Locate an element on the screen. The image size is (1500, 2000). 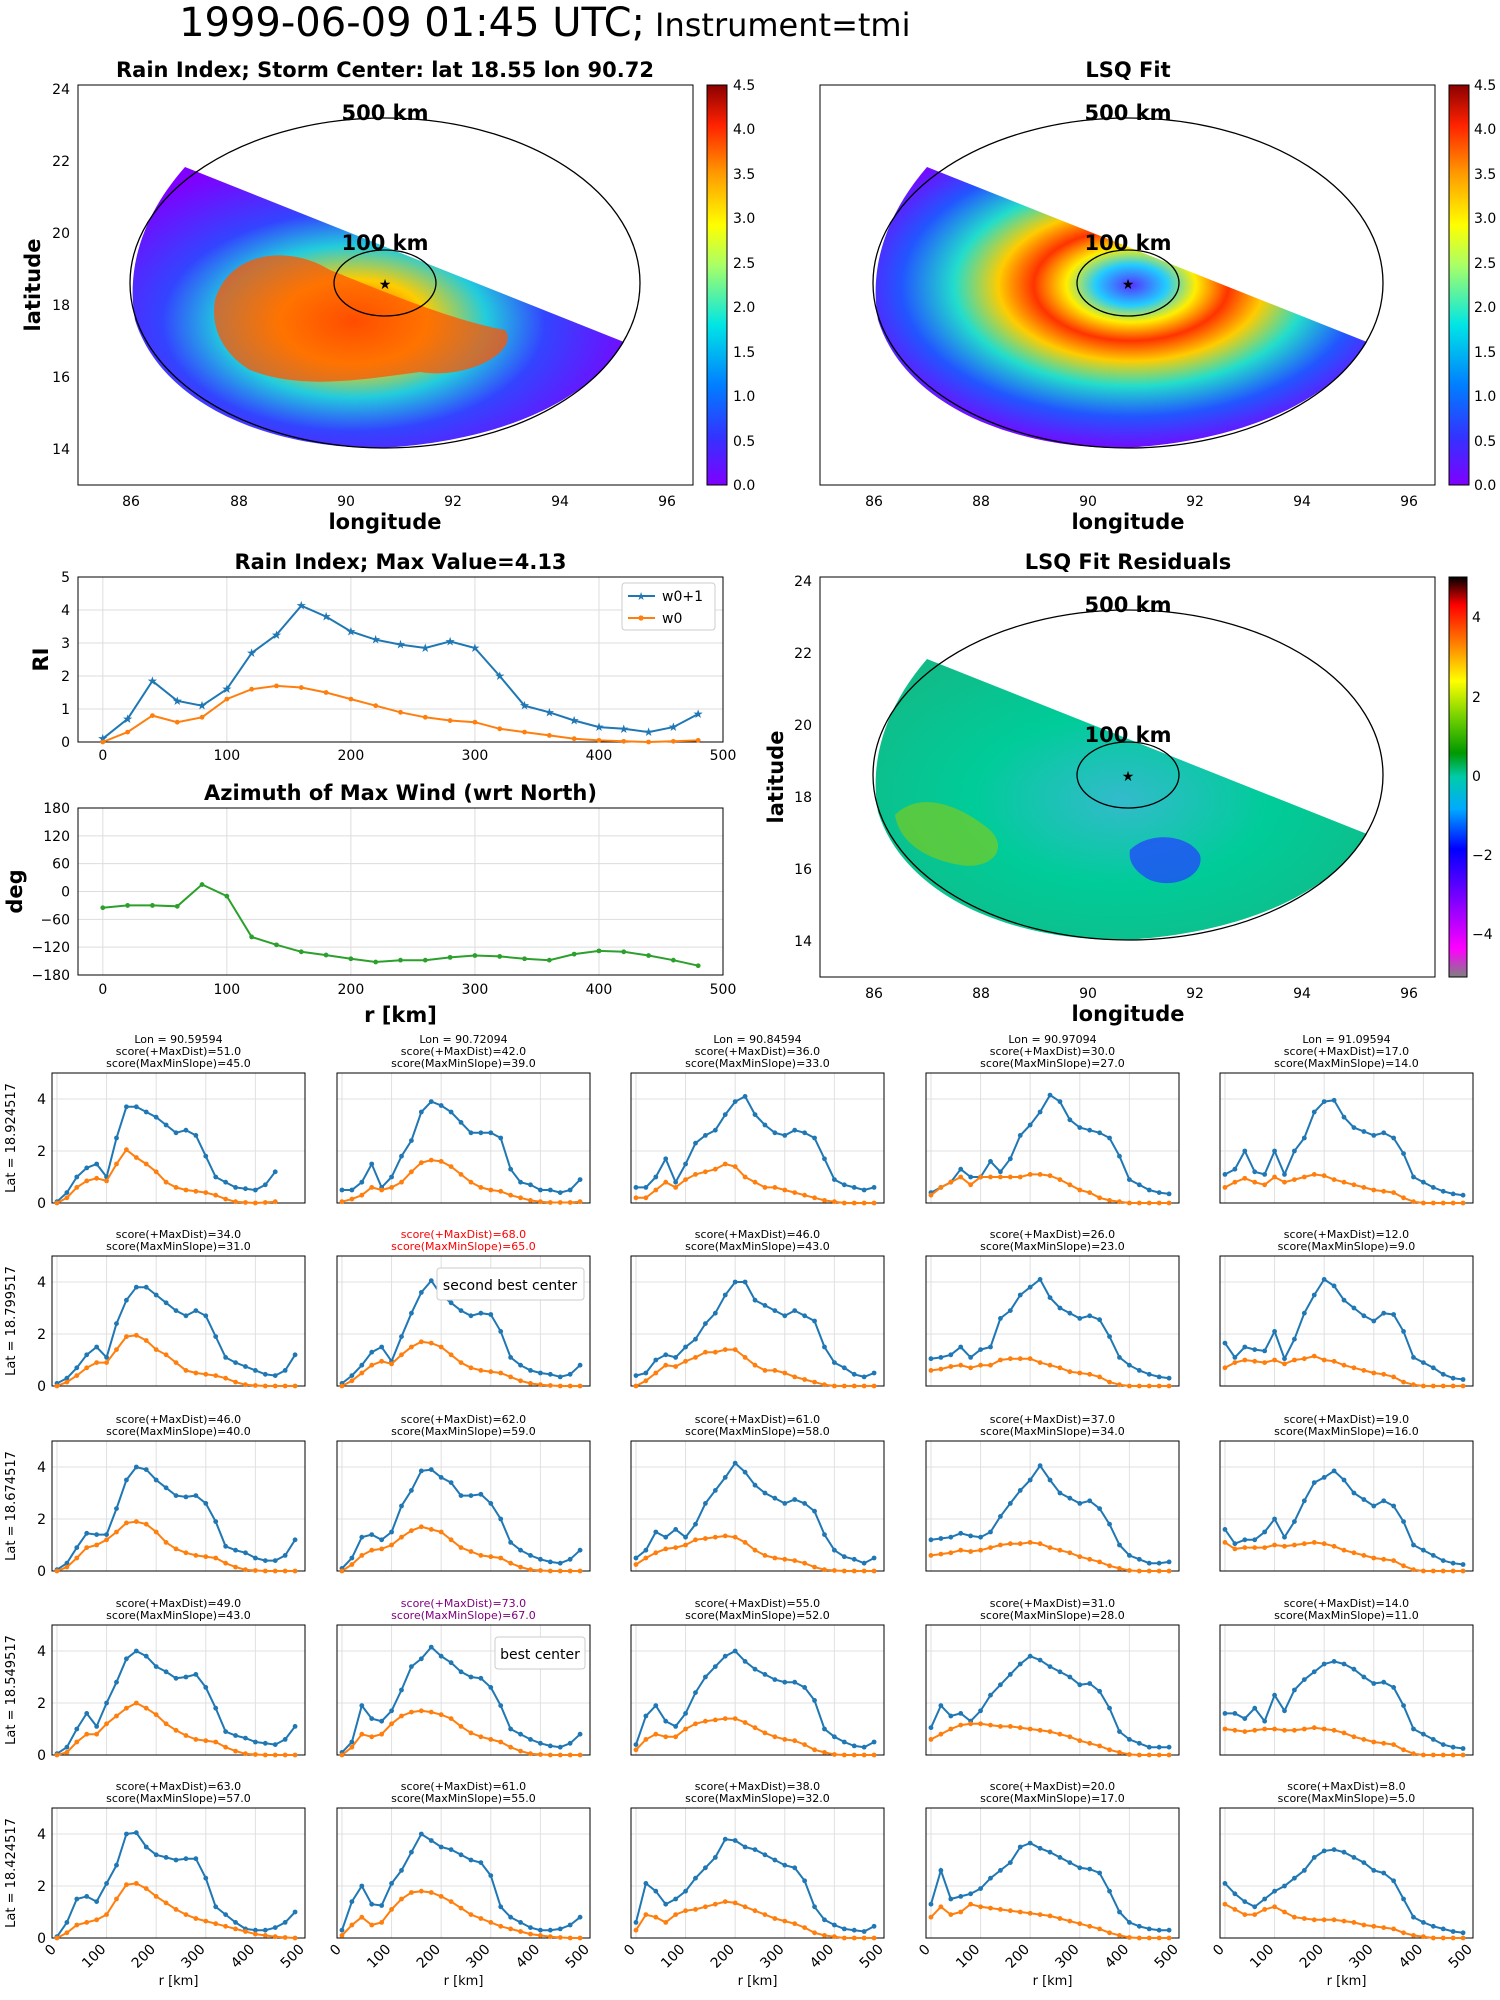
lsq-fit-map-frame is located at coordinates (1127, 285).